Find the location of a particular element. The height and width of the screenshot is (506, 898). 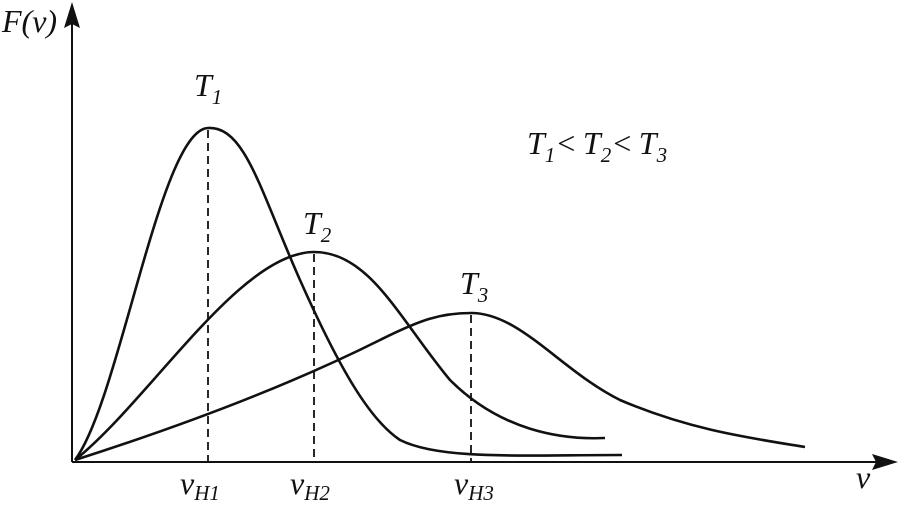

label-sub: H2 is located at coordinates (316, 493).